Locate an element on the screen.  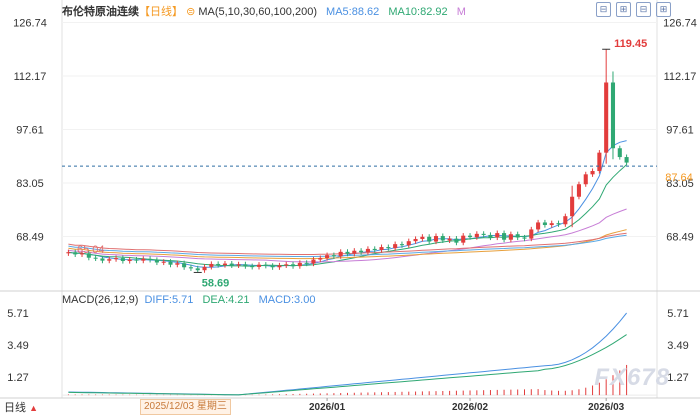
ma10-value: MA10:82.92 is located at coordinates (418, 12).